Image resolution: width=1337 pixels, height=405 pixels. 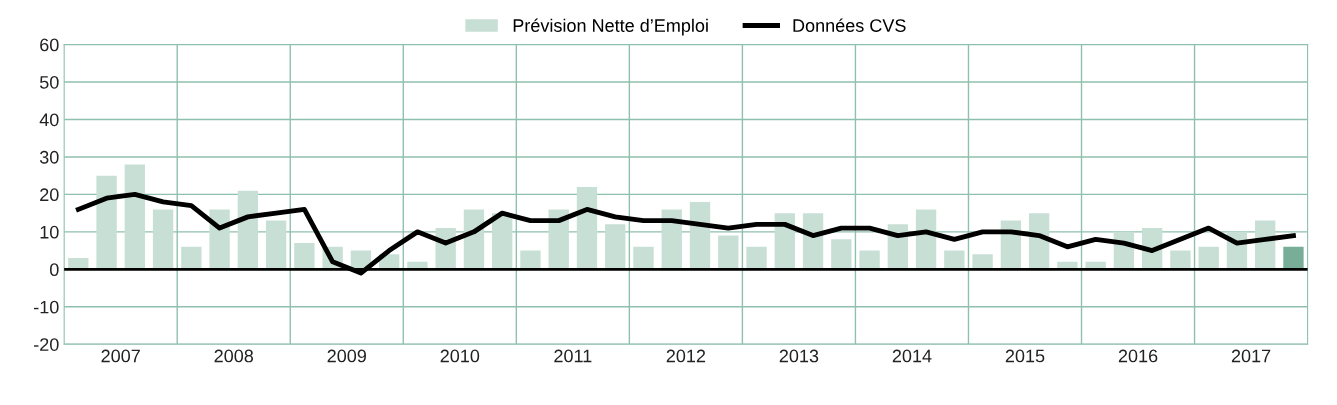 I want to click on x-tick-label: 2009, so click(x=346, y=356).